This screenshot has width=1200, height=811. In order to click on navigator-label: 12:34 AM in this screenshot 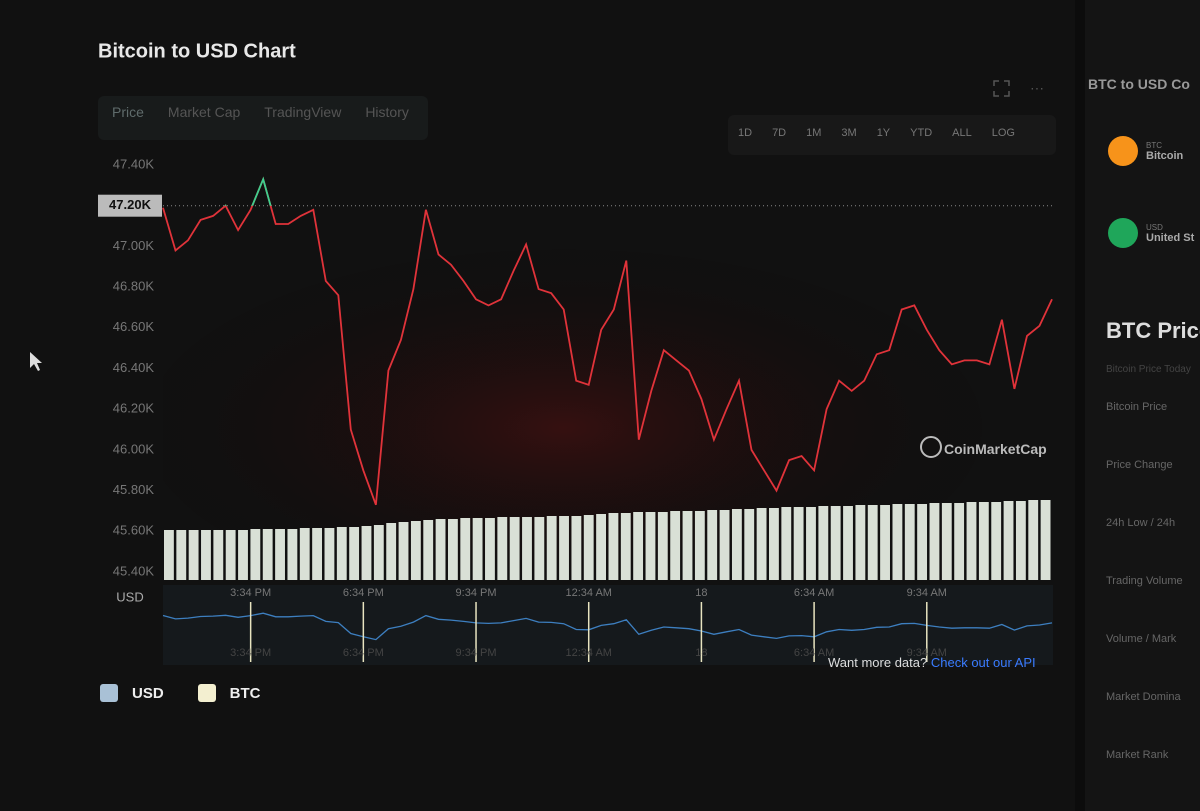, I will do `click(588, 653)`.